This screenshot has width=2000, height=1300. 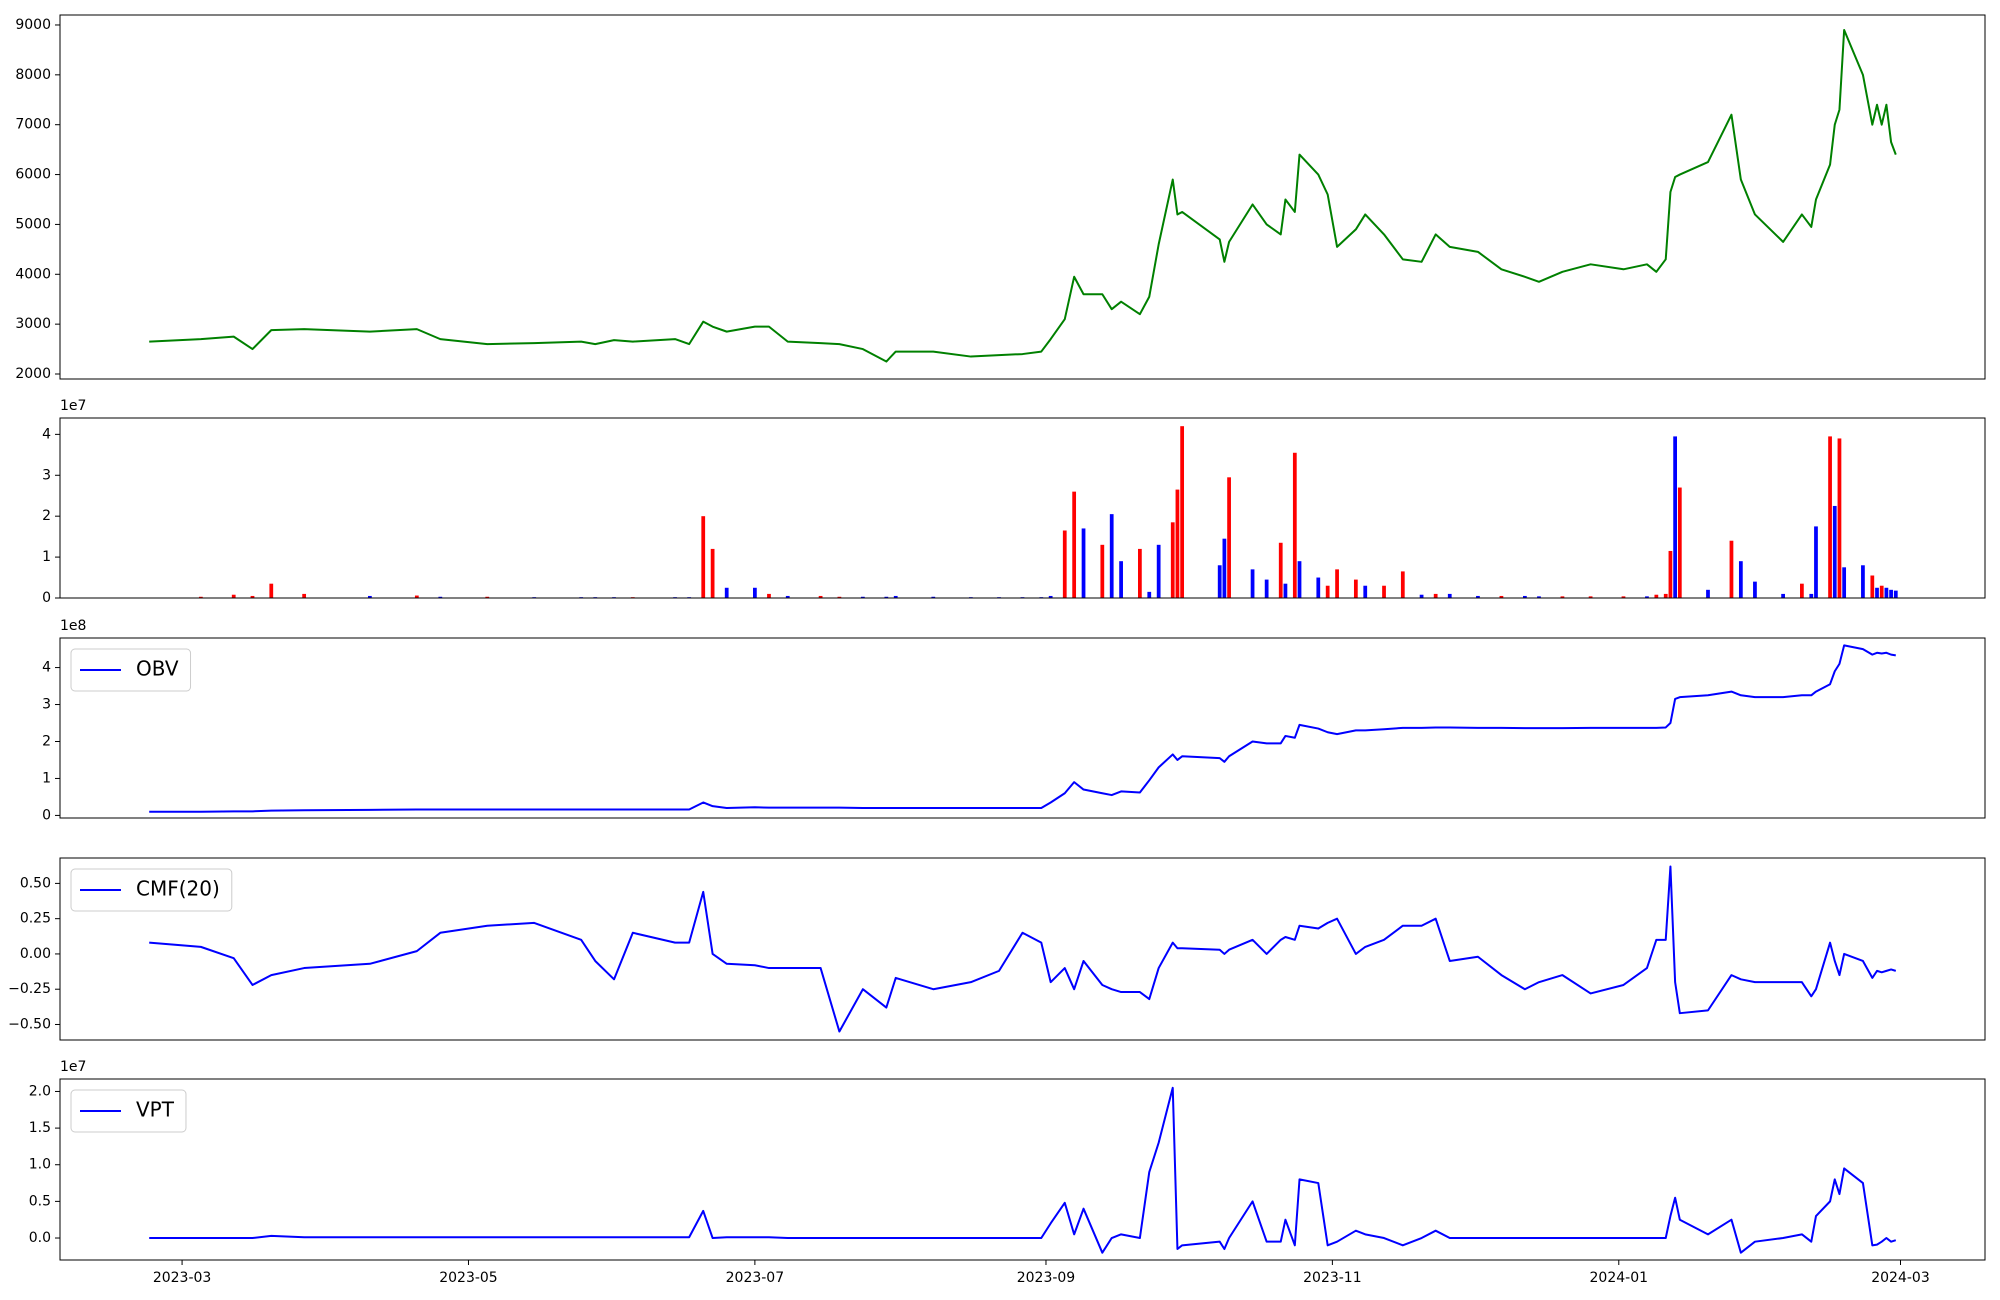 I want to click on y-tick-label: 0.25, so click(x=35, y=919).